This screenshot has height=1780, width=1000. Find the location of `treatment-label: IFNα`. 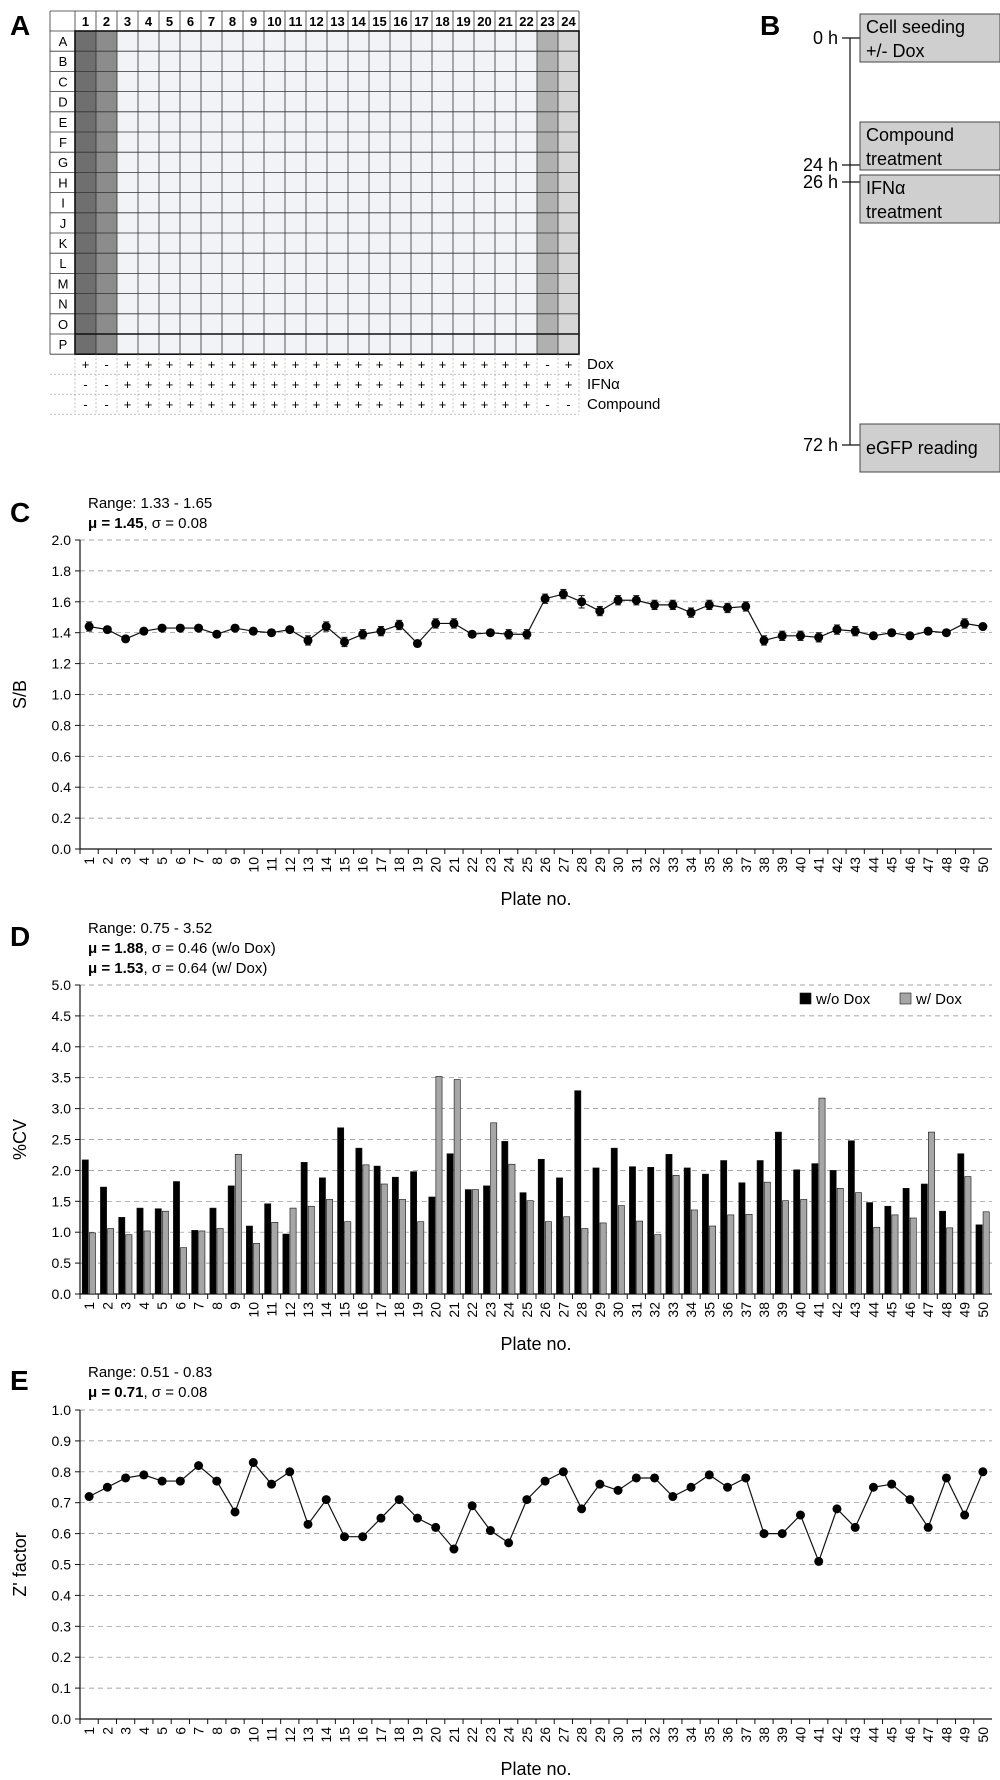

treatment-label: IFNα is located at coordinates (603, 384).